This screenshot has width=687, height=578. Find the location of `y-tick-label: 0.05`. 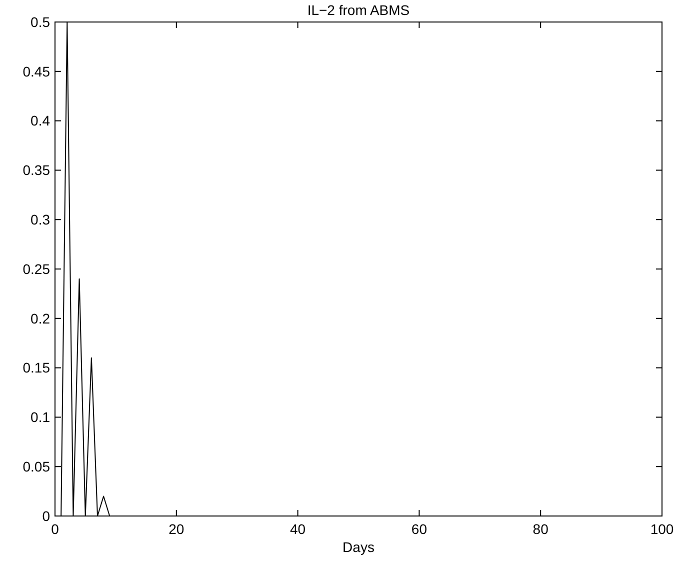

y-tick-label: 0.05 is located at coordinates (36, 466).